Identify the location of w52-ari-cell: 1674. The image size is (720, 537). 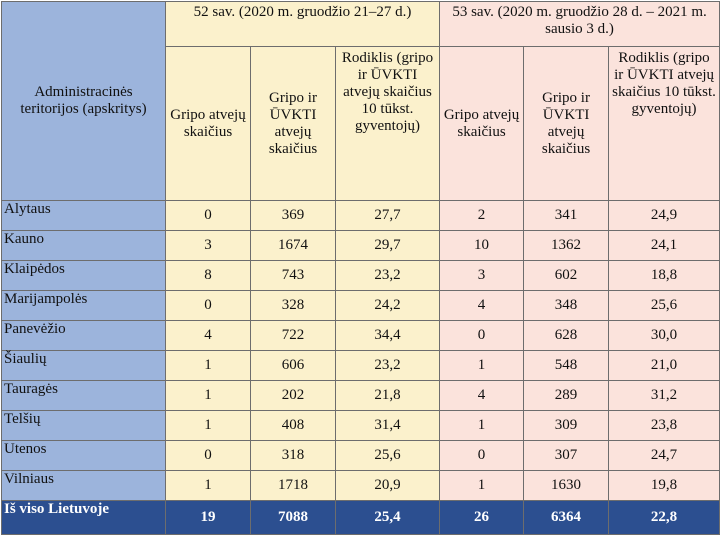
(293, 245).